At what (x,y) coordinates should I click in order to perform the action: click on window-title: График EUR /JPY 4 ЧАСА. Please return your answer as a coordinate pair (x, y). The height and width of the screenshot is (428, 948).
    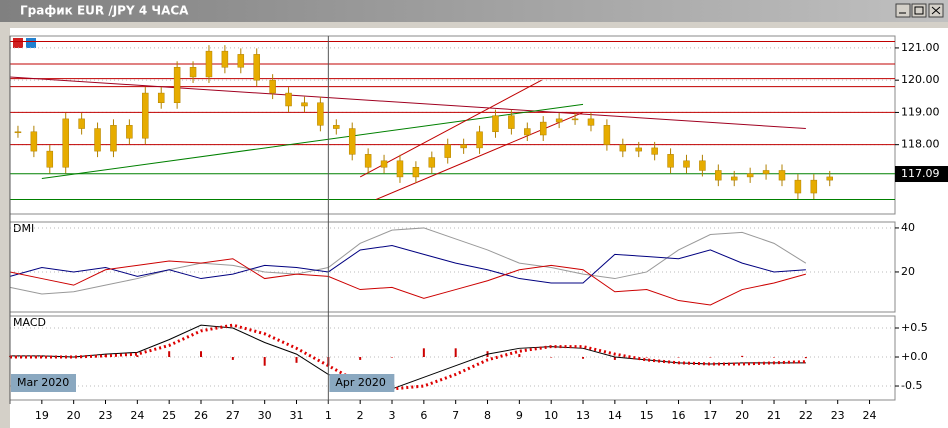
    Looking at the image, I should click on (104, 11).